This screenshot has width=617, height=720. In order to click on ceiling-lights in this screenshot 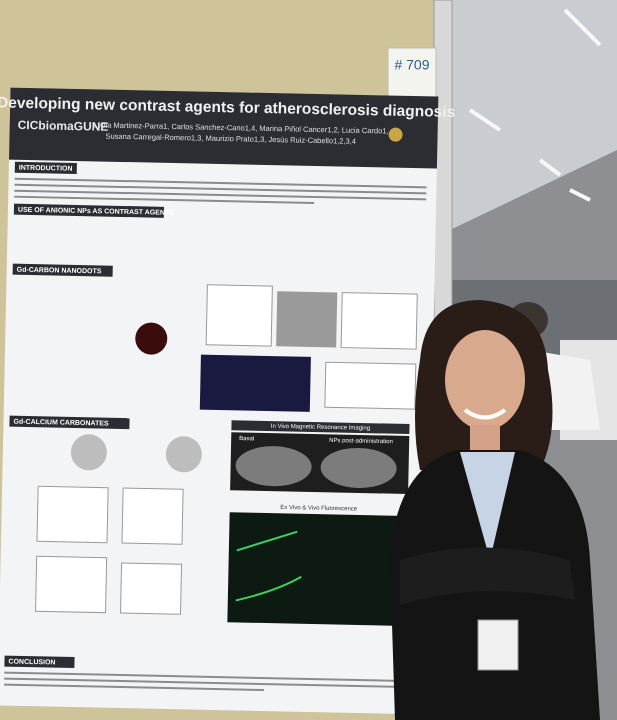, I will do `click(535, 105)`.